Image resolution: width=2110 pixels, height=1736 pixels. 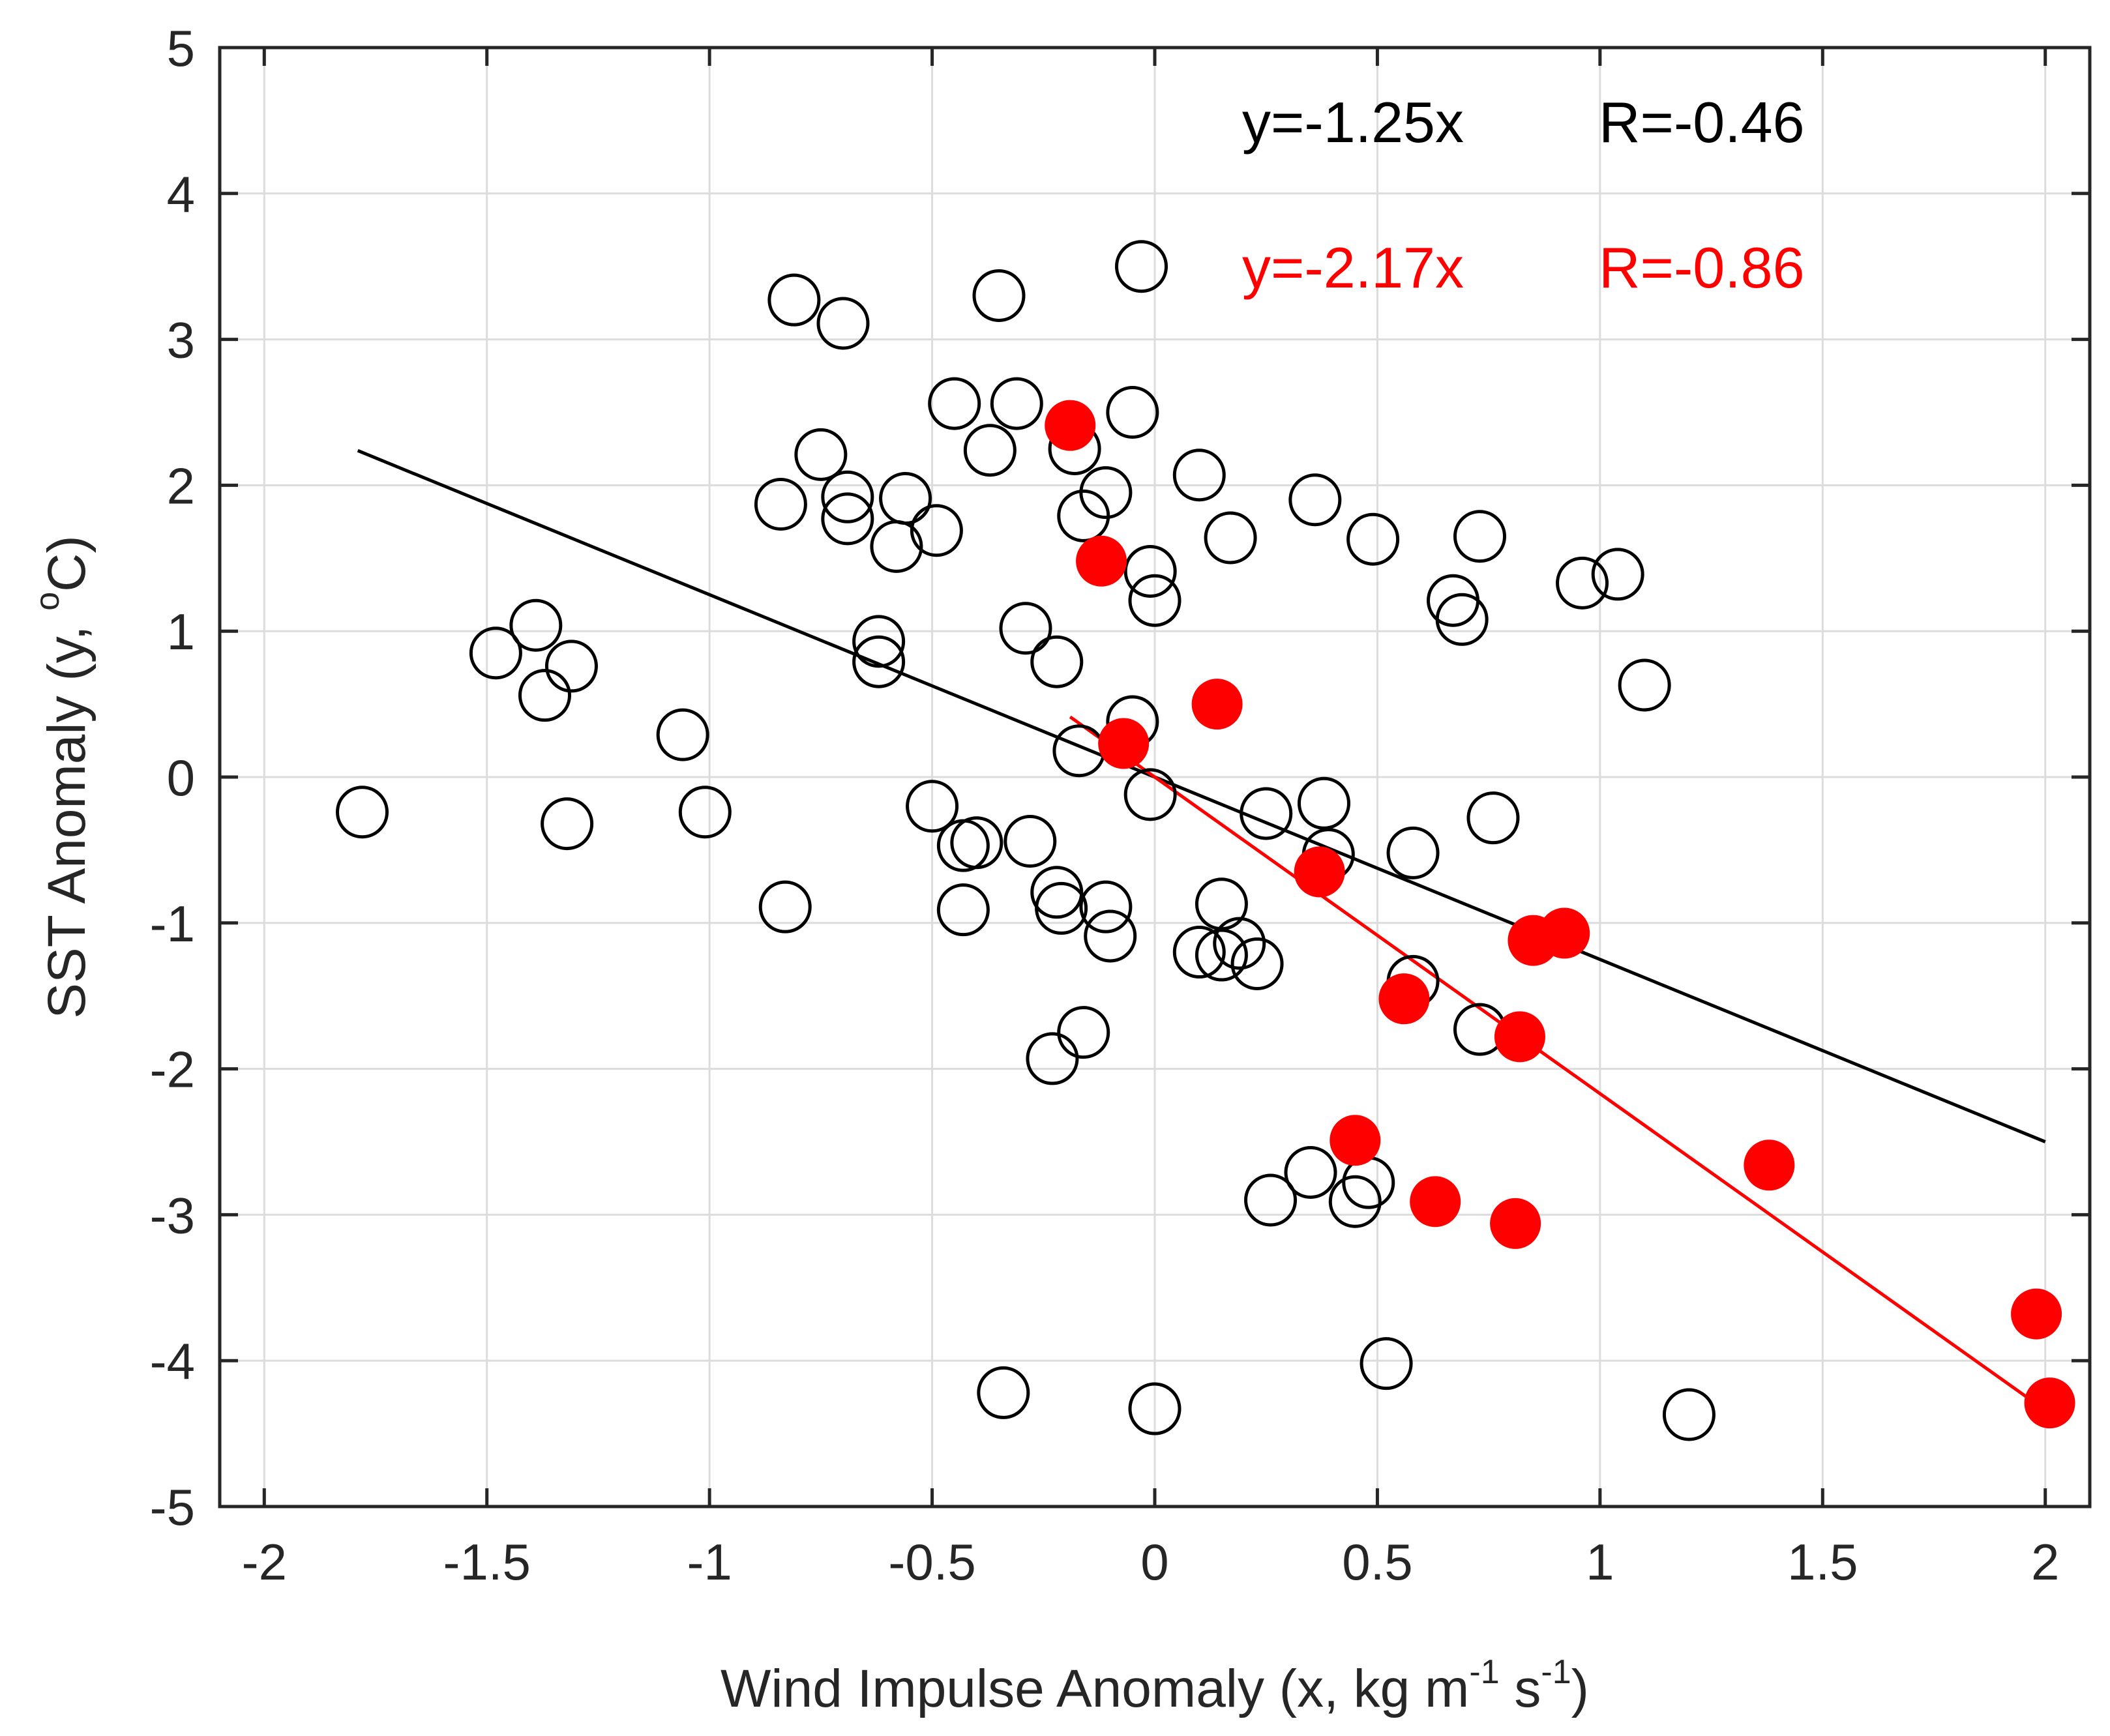 I want to click on annotation-black-r: R=-0.46, so click(x=1702, y=122).